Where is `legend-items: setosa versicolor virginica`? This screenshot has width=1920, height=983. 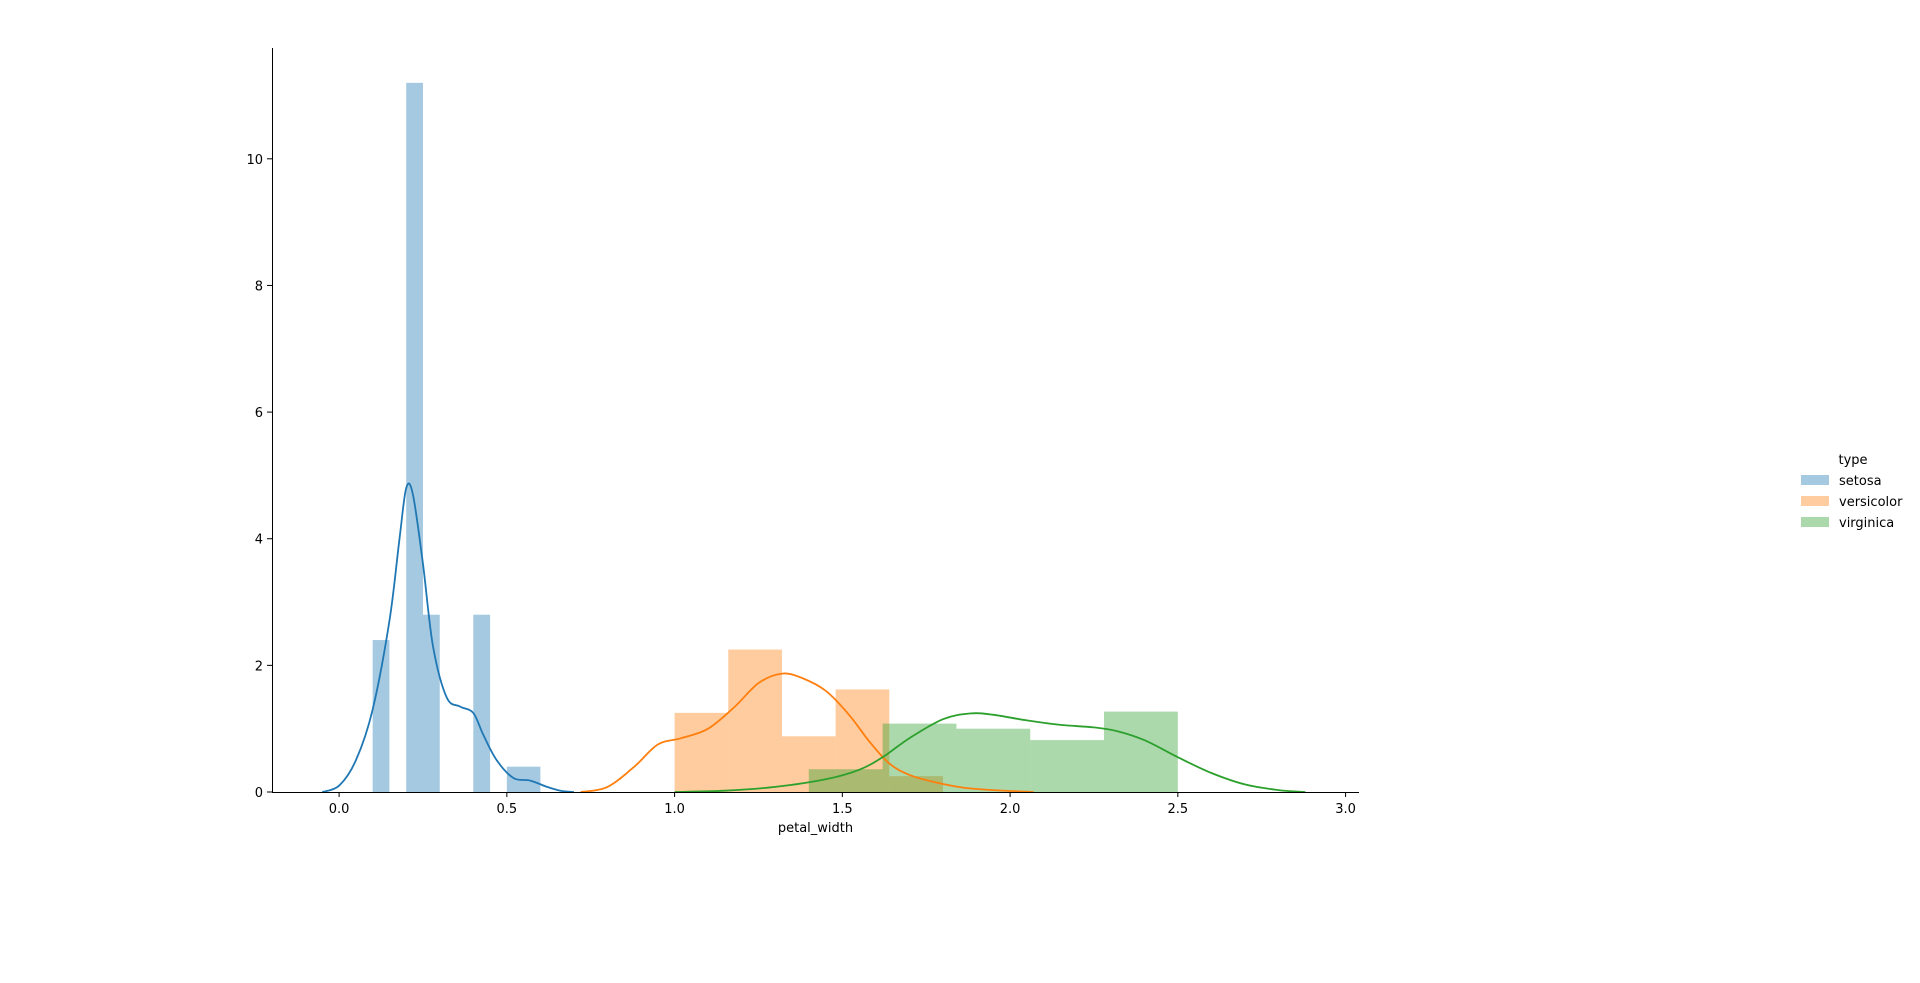
legend-items: setosa versicolor virginica is located at coordinates (1852, 502).